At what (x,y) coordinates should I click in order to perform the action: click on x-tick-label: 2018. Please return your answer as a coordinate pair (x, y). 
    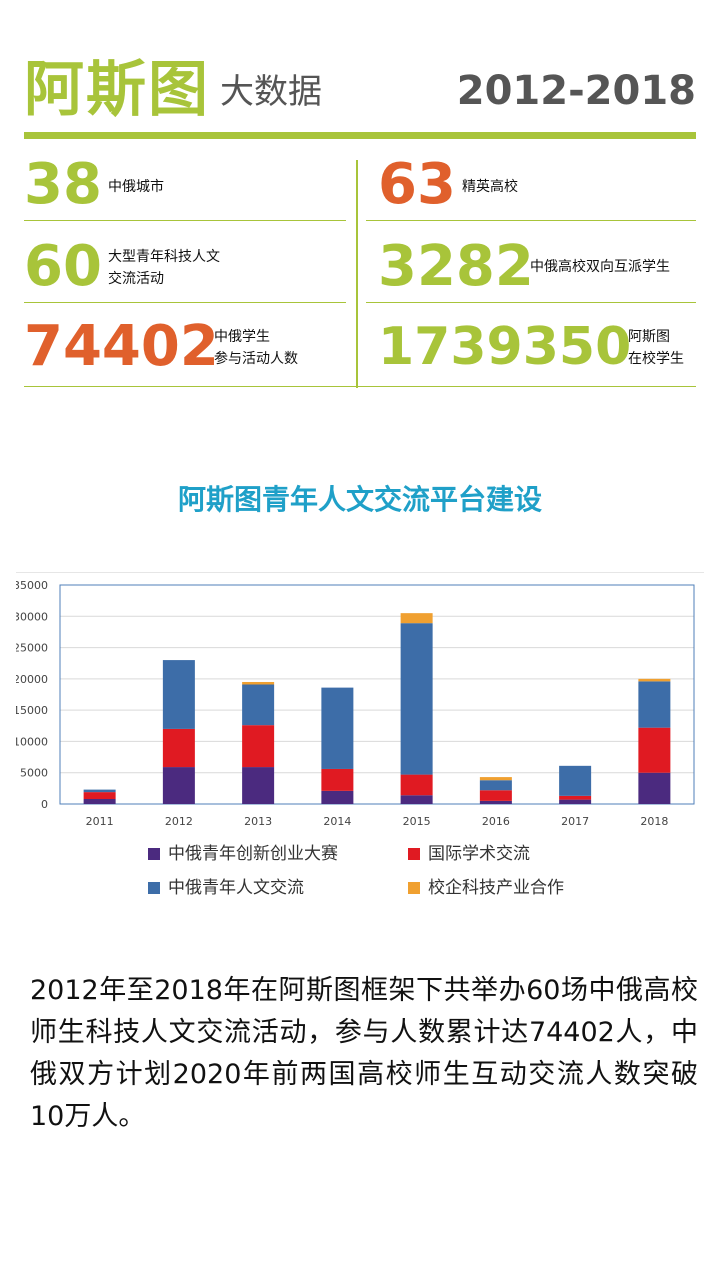
    Looking at the image, I should click on (654, 821).